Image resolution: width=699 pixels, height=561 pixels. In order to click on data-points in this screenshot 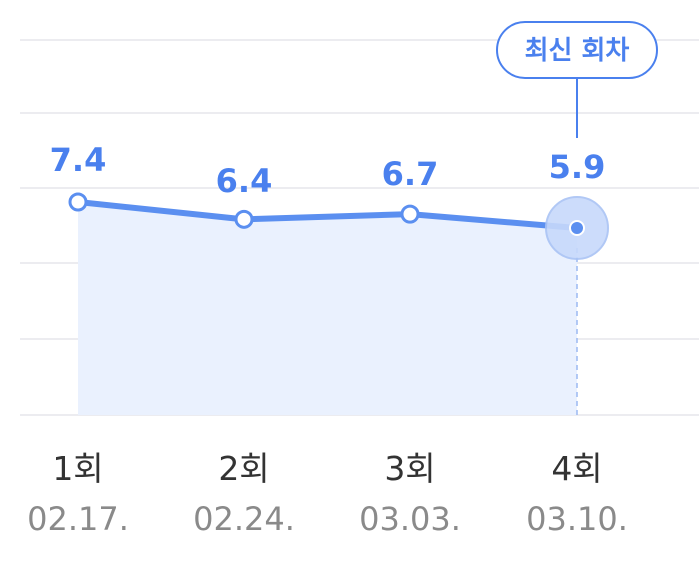, I will do `click(338, 226)`.